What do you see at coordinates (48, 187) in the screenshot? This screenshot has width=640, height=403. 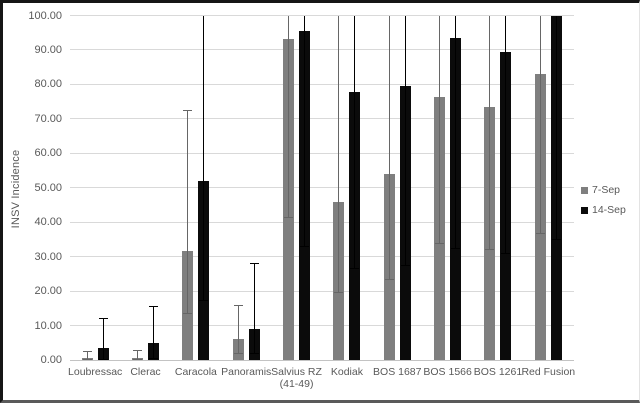 I see `y-tick-label: 50.00` at bounding box center [48, 187].